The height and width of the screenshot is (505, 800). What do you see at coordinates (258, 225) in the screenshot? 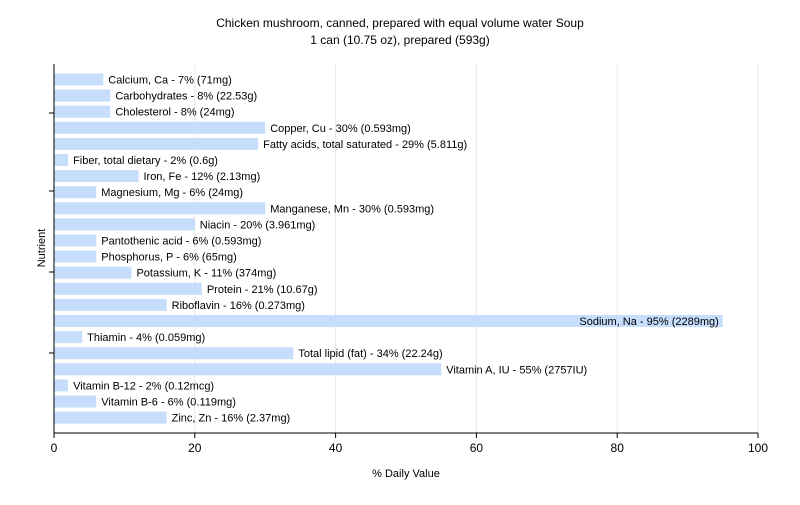
I see `bar-label: Niacin - 20% (3.961mg)` at bounding box center [258, 225].